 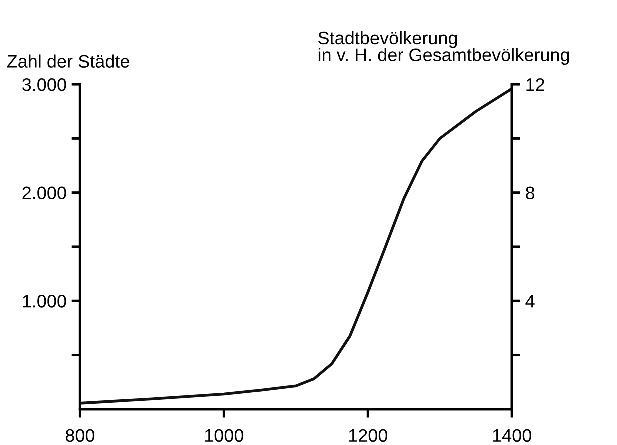 What do you see at coordinates (368, 435) in the screenshot?
I see `x-tick-label: 1200` at bounding box center [368, 435].